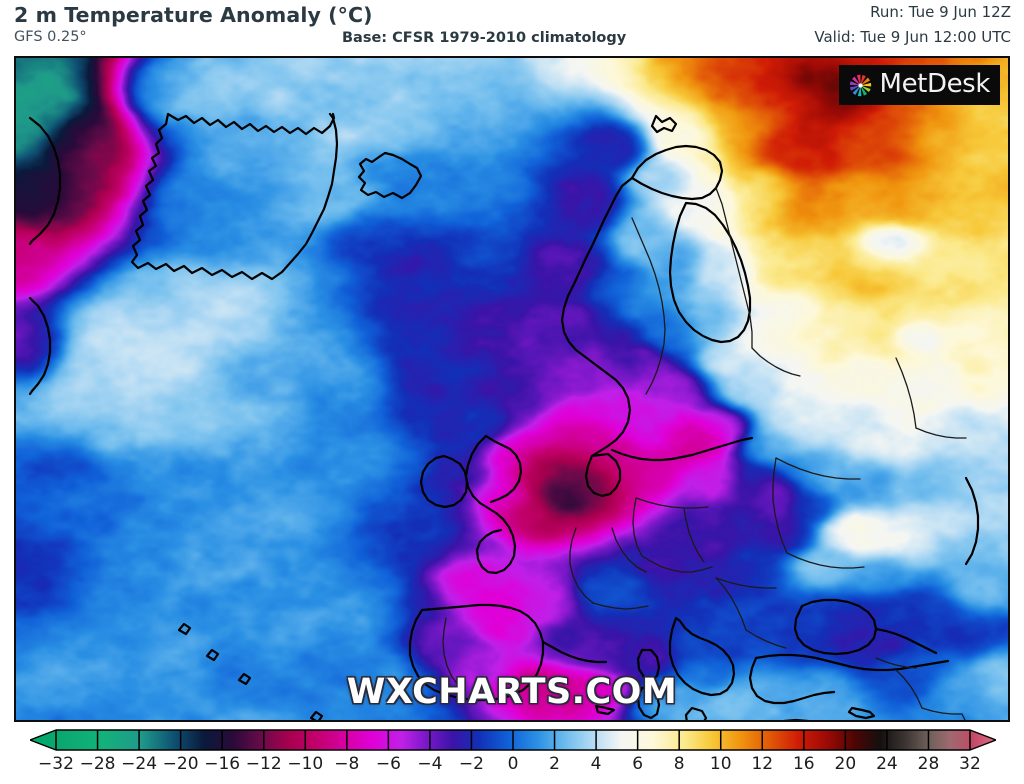  Describe the element at coordinates (193, 15) in the screenshot. I see `page-title: 2 m Temperature Anomaly (°C)` at that location.